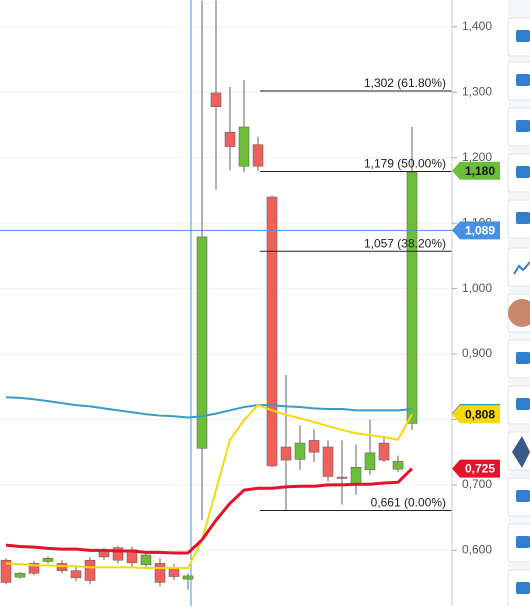  I want to click on avatar, so click(519, 313).